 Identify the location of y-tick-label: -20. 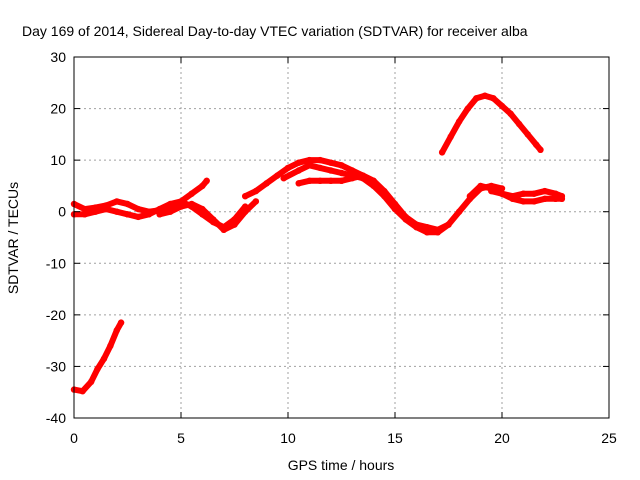
(56, 315).